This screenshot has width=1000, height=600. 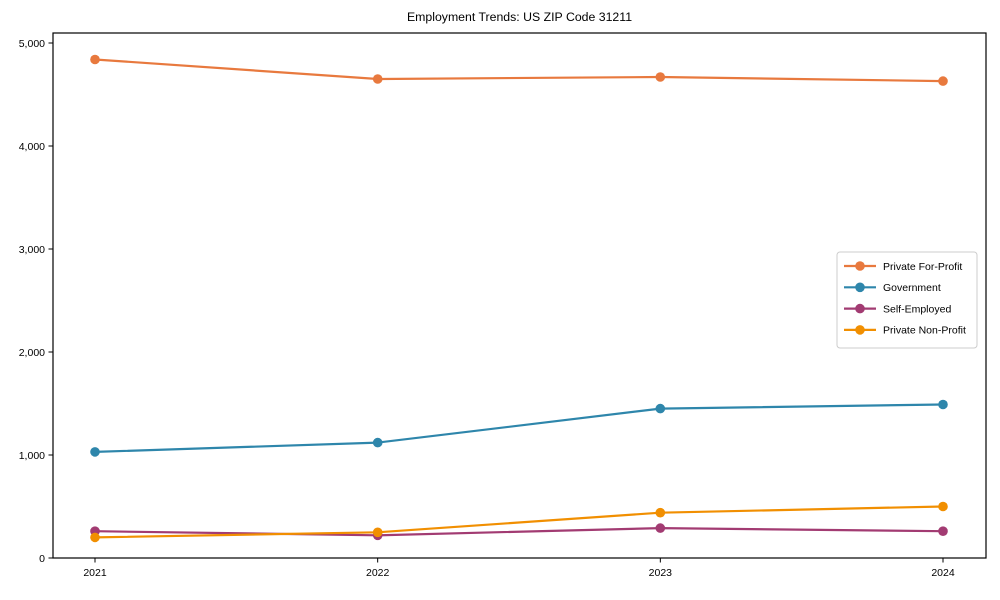 What do you see at coordinates (907, 300) in the screenshot?
I see `legend-box` at bounding box center [907, 300].